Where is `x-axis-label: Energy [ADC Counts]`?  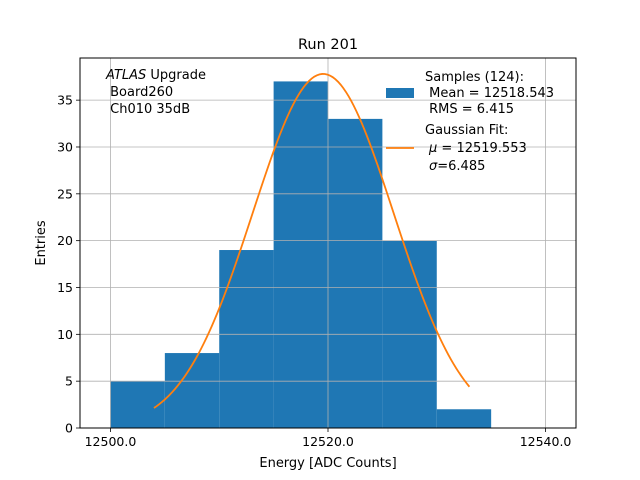 x-axis-label: Energy [ADC Counts] is located at coordinates (327, 463).